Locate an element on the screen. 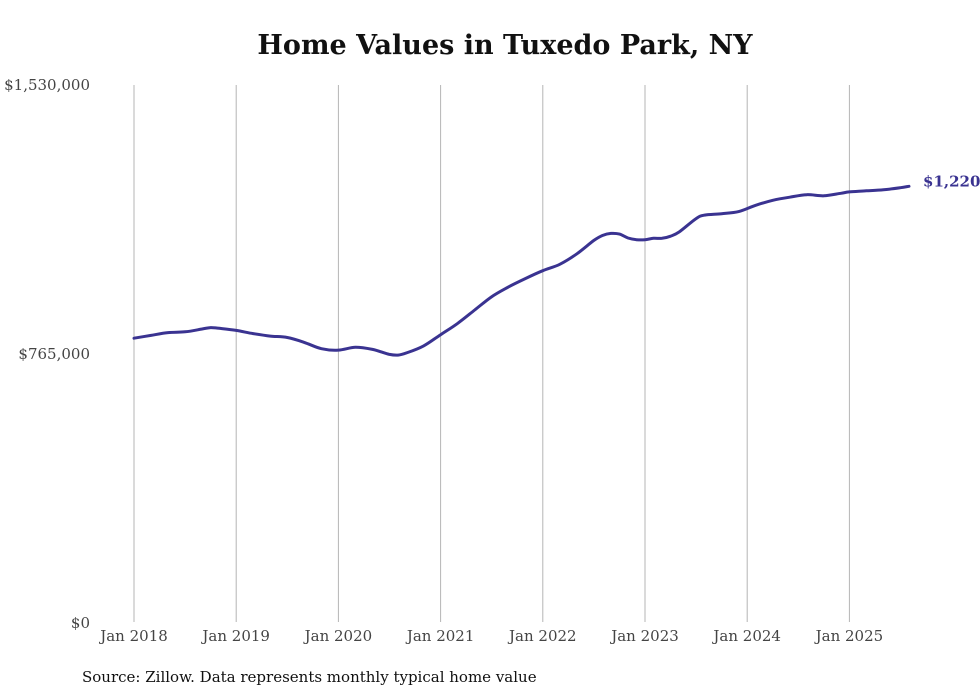 The width and height of the screenshot is (980, 699). x-tick-label: Jan 2018 is located at coordinates (133, 636).